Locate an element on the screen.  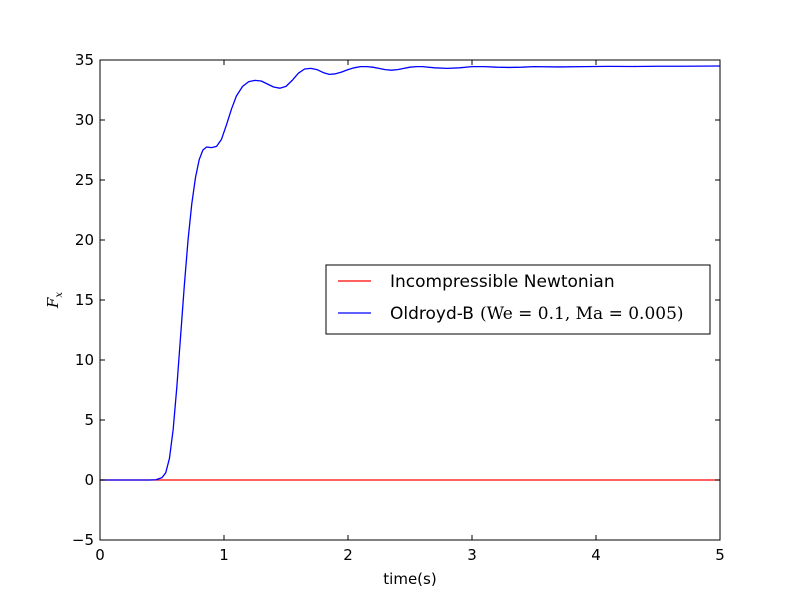
y-tick-label: 30 is located at coordinates (84, 120).